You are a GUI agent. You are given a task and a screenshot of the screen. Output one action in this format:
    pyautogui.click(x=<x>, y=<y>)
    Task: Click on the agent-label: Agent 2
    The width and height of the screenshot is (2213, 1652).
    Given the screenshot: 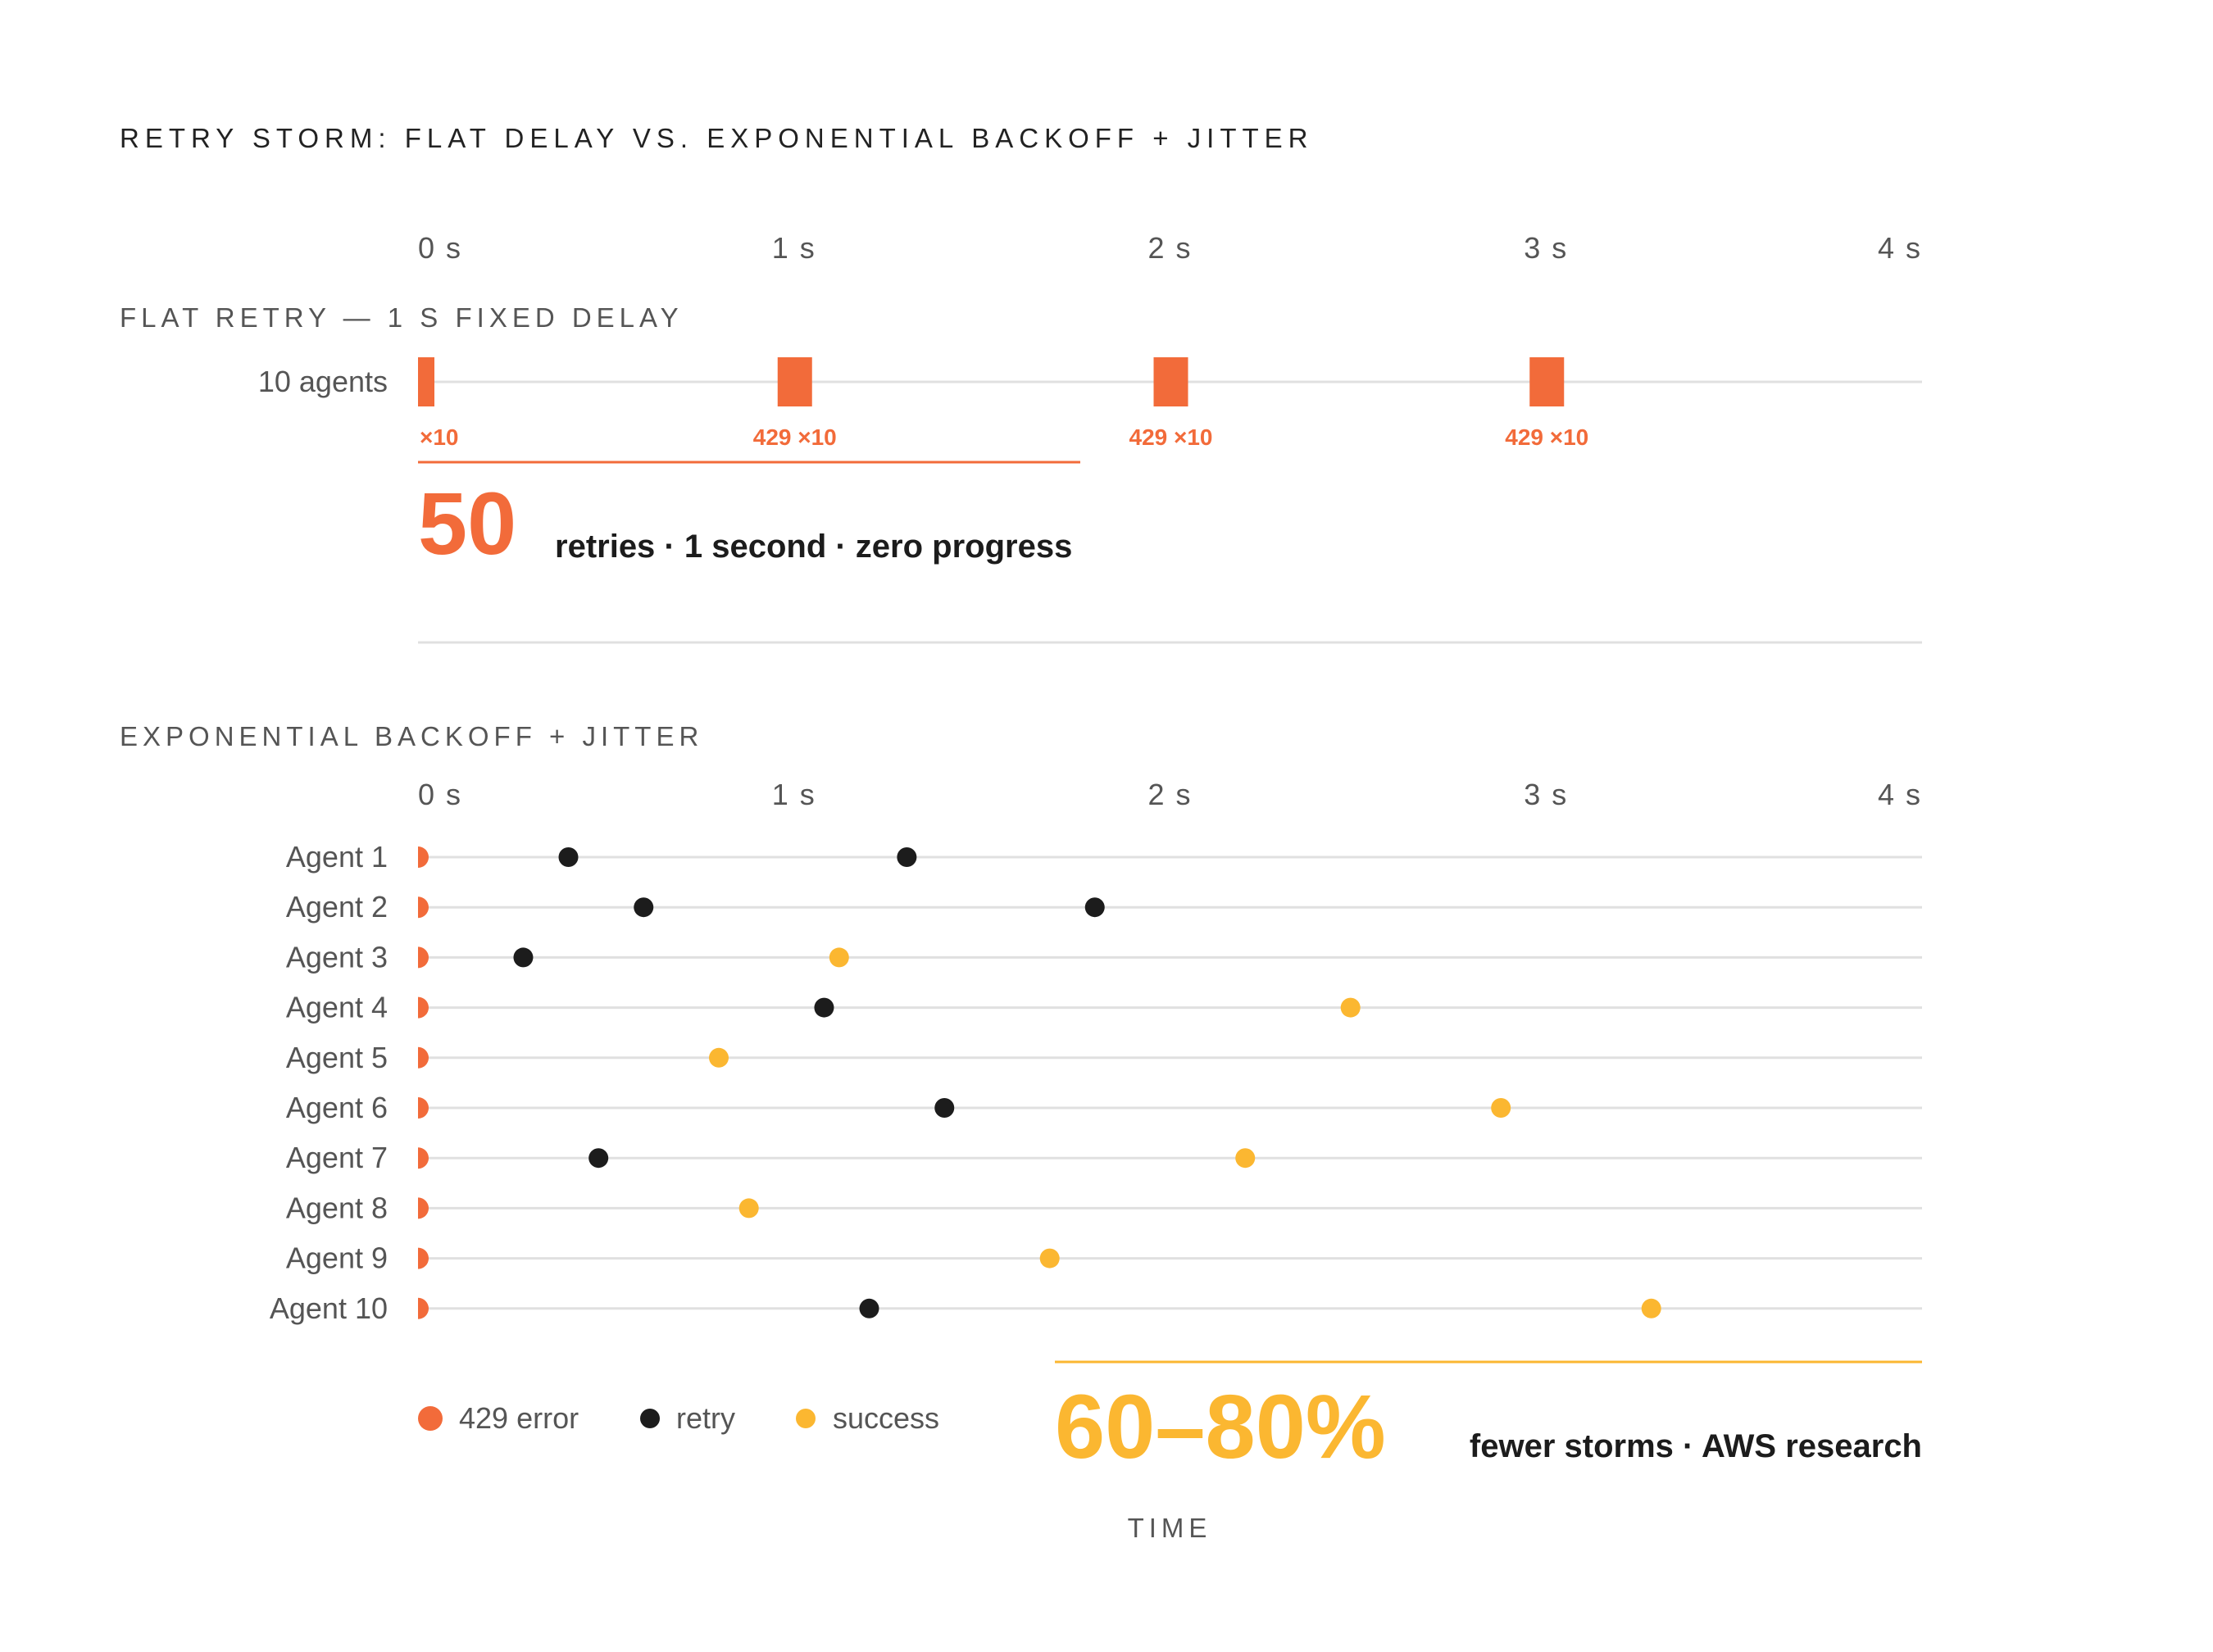 What is the action you would take?
    pyautogui.click(x=337, y=907)
    